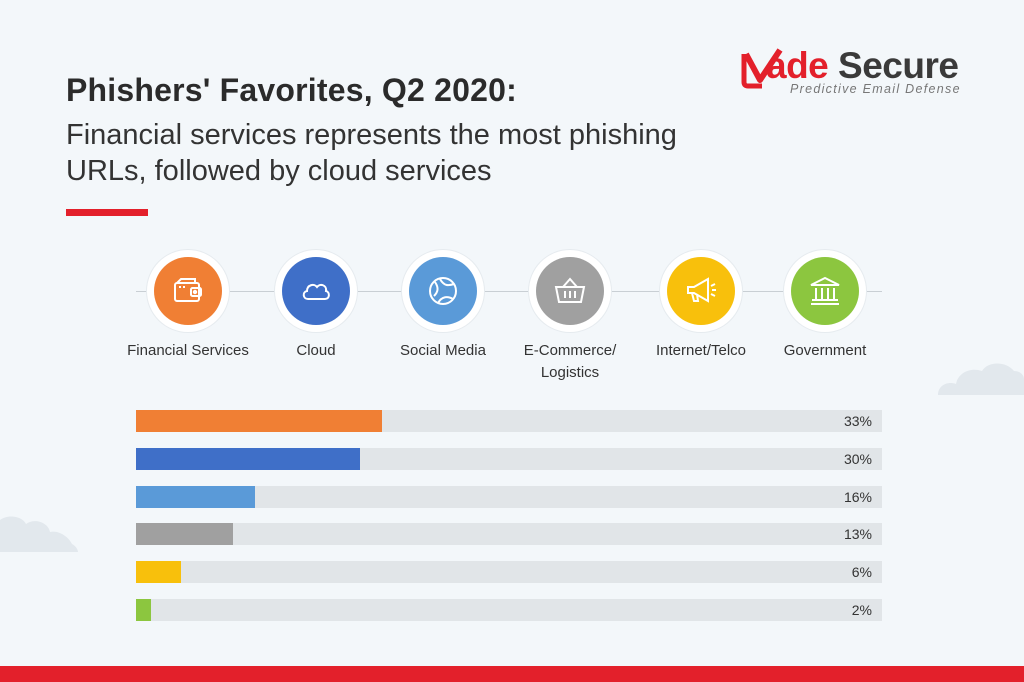  I want to click on bar-row: 30%, so click(509, 459).